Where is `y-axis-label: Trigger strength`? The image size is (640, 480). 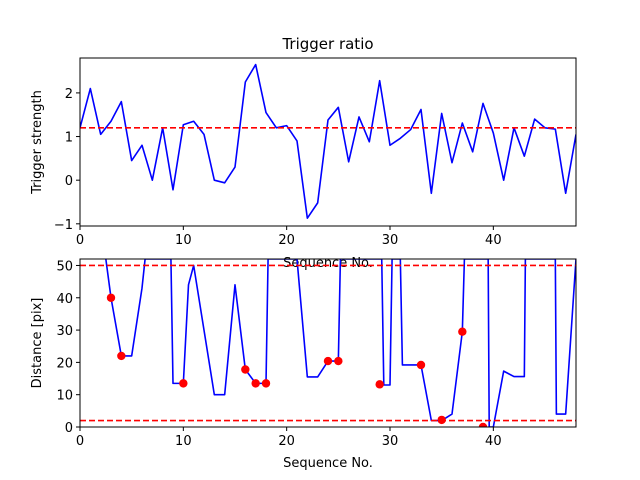 y-axis-label: Trigger strength is located at coordinates (37, 142).